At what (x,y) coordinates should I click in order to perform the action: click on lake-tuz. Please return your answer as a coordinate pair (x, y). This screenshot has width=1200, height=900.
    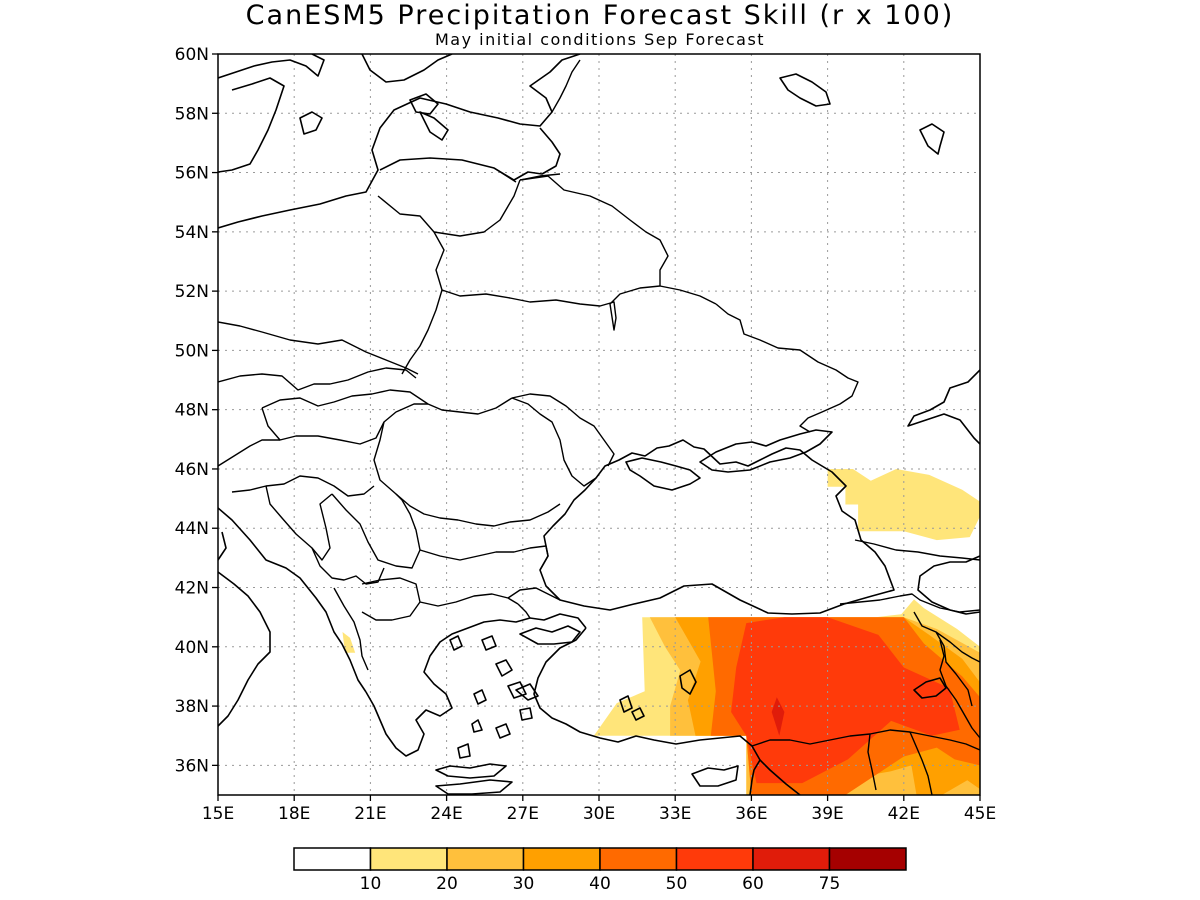
    Looking at the image, I should click on (688, 682).